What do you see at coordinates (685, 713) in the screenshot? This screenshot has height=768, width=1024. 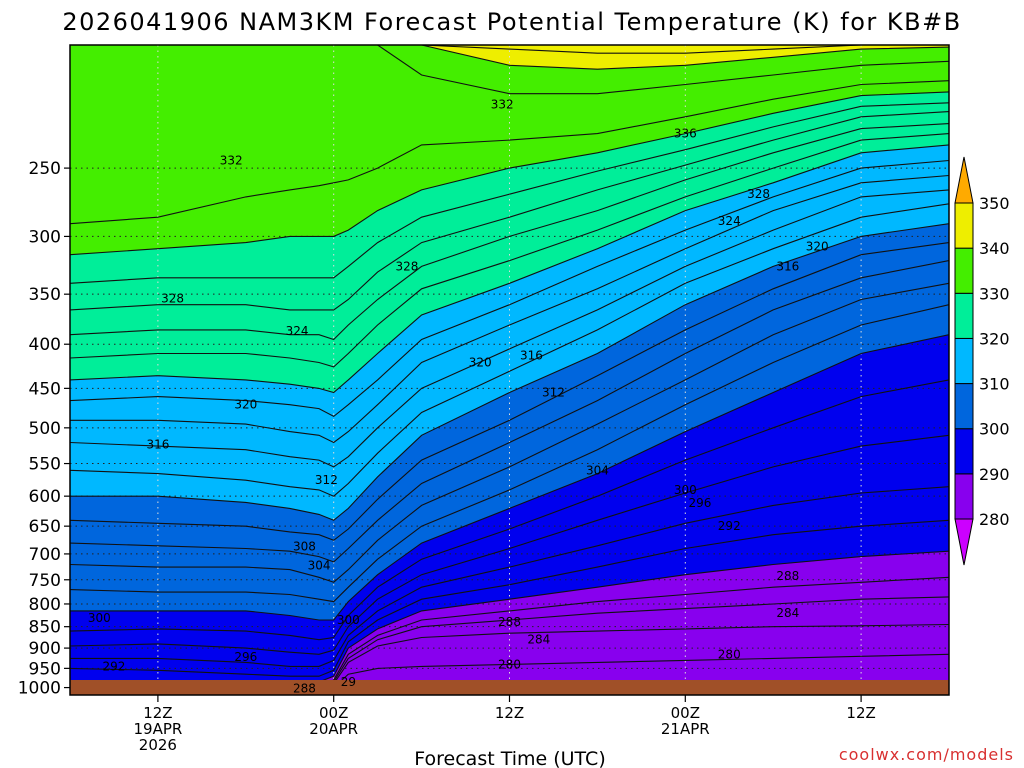 I see `x-tick-label: 00Z` at bounding box center [685, 713].